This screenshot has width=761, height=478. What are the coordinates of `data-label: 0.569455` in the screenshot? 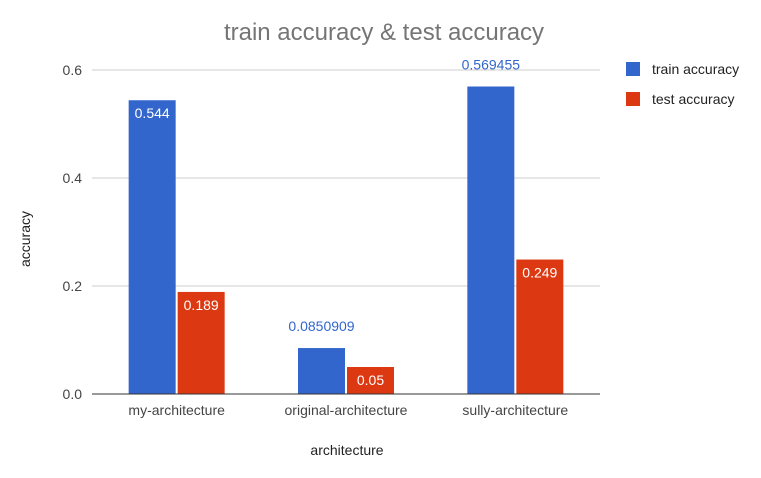 It's located at (491, 64).